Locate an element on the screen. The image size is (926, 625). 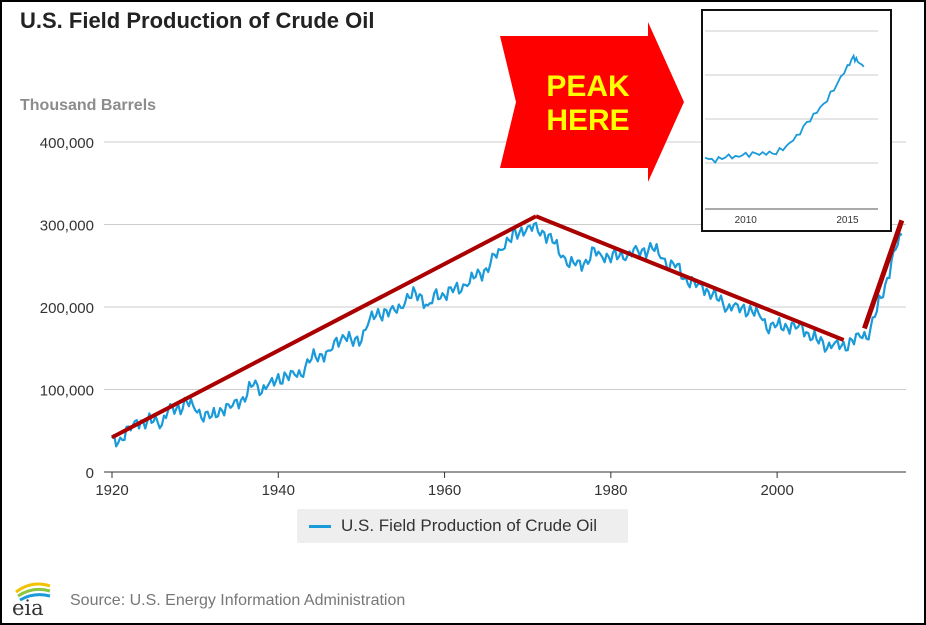
y-tick-label: 100,000 is located at coordinates (67, 391).